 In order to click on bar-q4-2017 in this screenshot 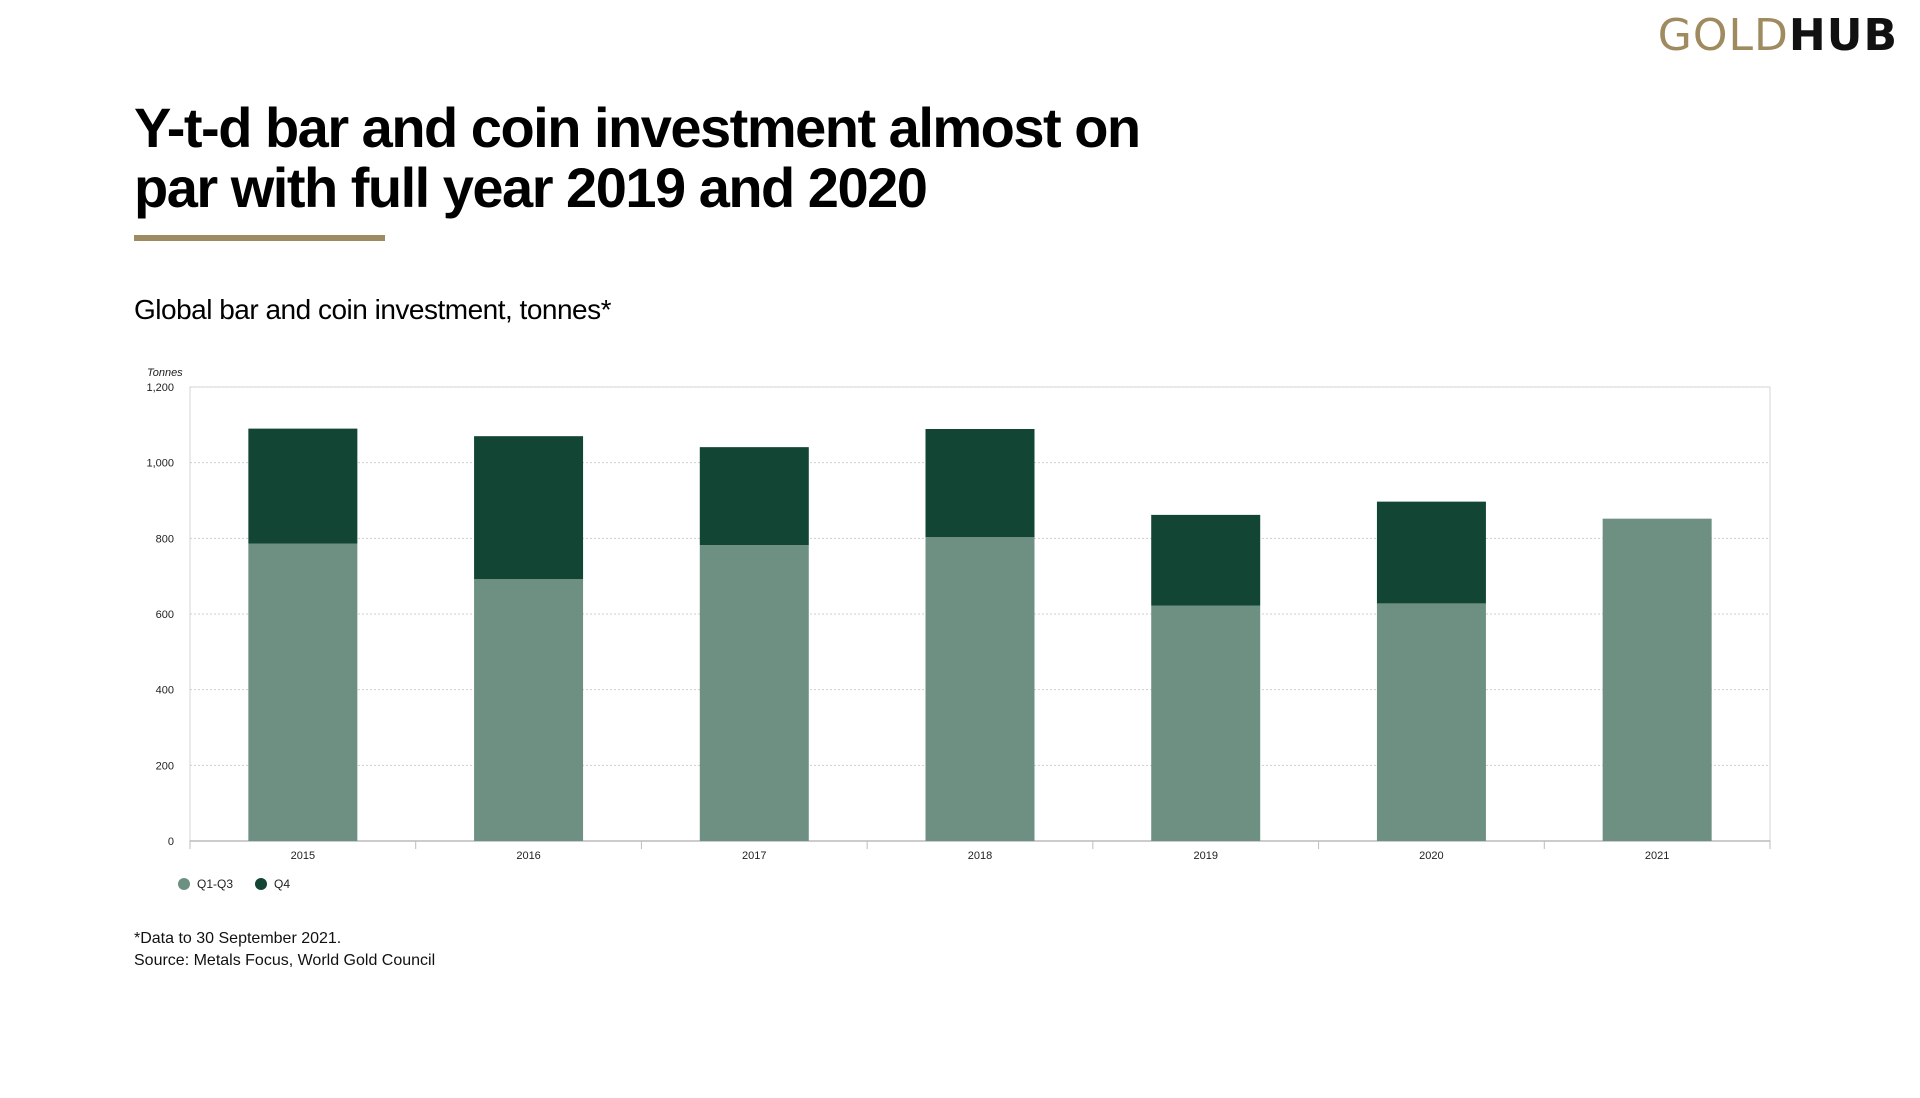, I will do `click(754, 496)`.